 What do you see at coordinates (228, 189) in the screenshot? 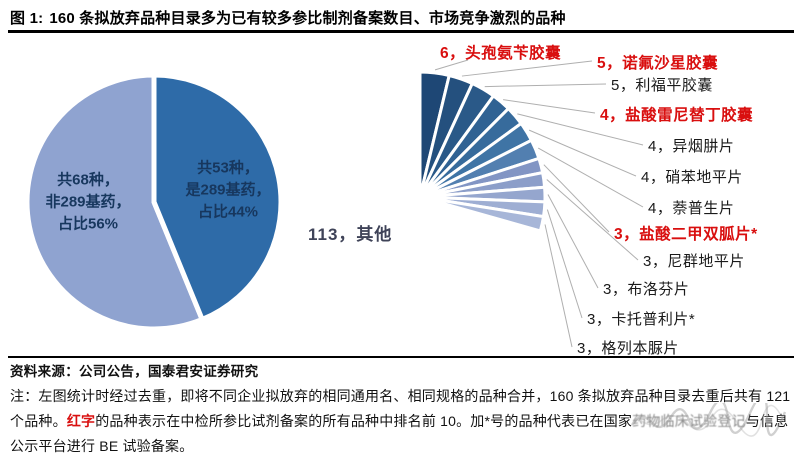
I see `left-pie-label-289: 共53种， 是289基药， 占比44%` at bounding box center [228, 189].